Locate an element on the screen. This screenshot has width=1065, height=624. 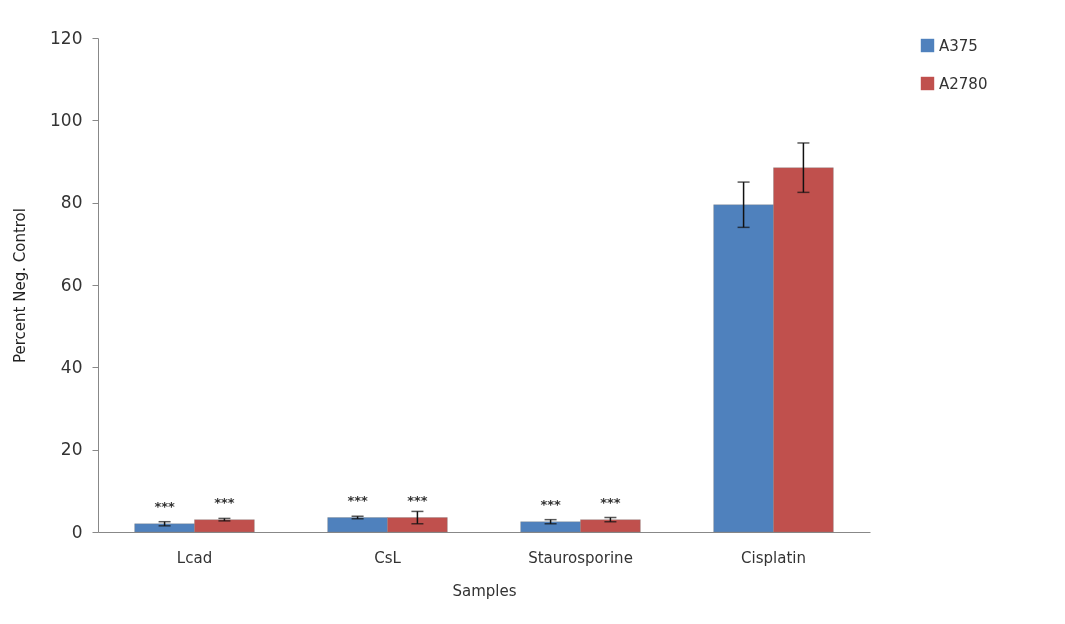
x-tick-label: Cisplatin is located at coordinates (773, 557).